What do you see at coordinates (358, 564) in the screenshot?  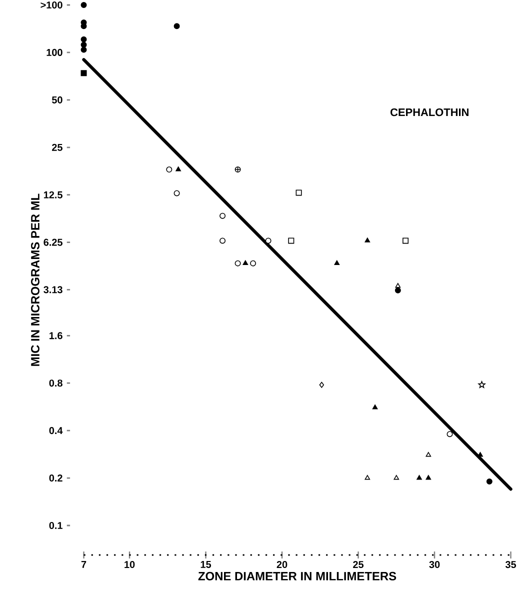 I see `x-tick-label: 25` at bounding box center [358, 564].